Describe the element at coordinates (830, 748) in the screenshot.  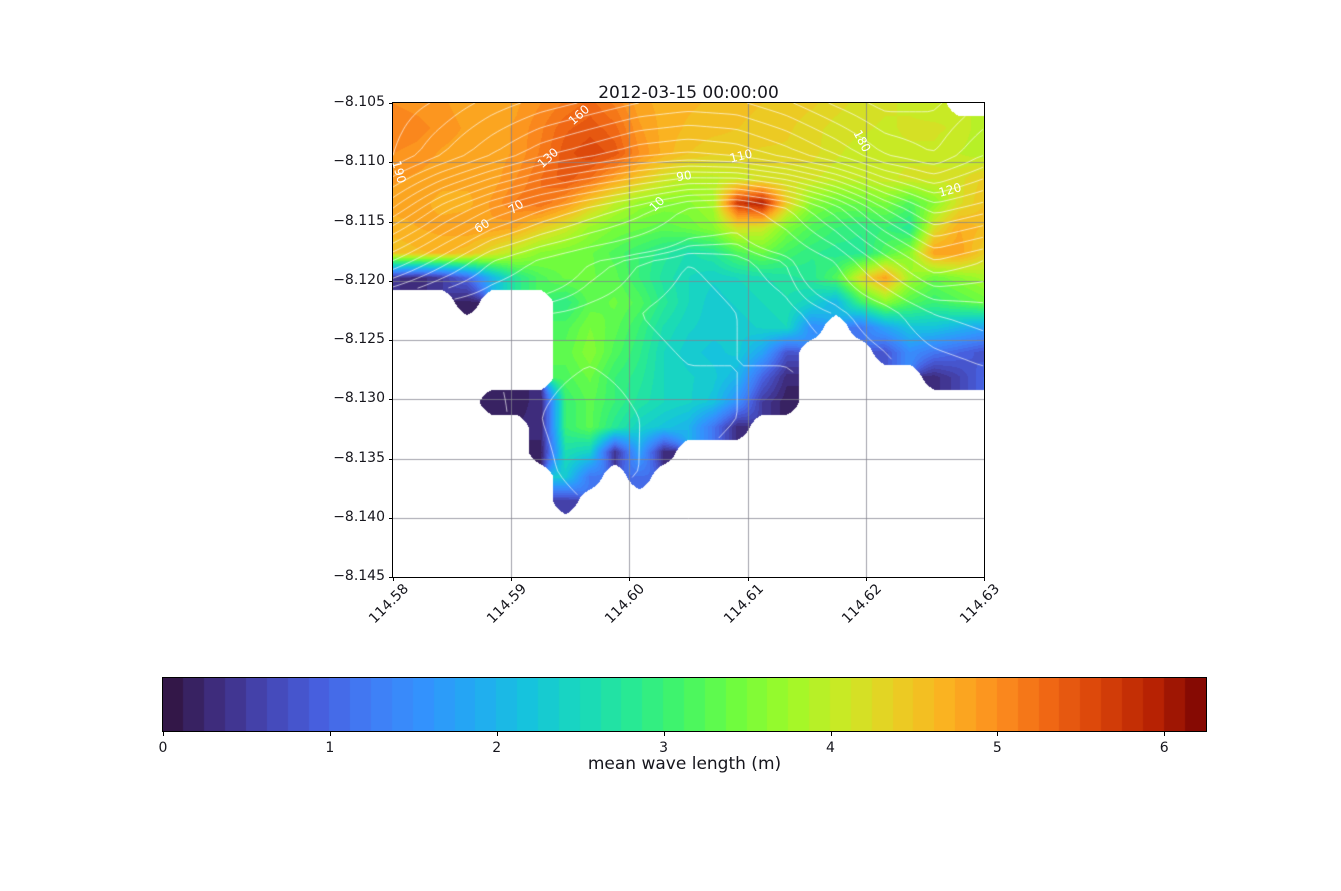
I see `colorbar-tick-label: 4` at that location.